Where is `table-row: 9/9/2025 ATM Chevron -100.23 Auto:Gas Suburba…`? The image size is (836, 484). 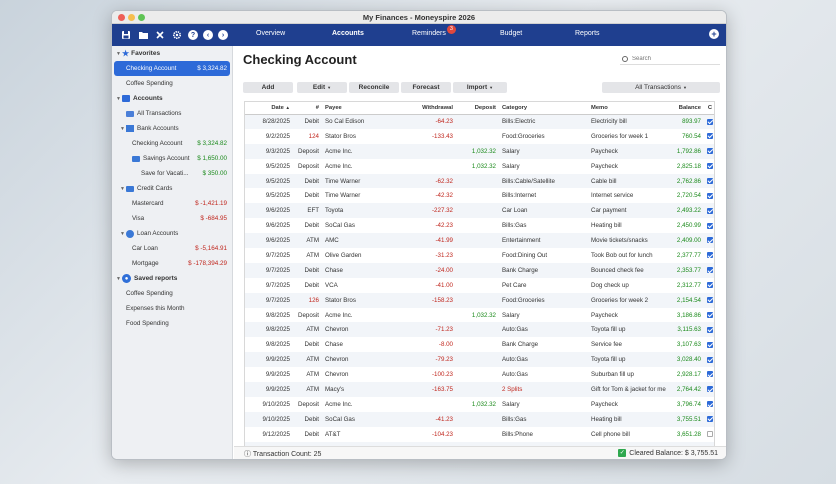
table-row: 9/9/2025 ATM Chevron -100.23 Auto:Gas Suburba… is located at coordinates (479, 374).